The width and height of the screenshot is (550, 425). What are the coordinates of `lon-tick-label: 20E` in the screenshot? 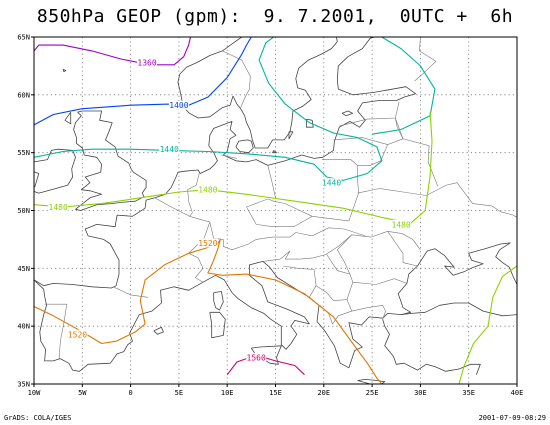 It's located at (323, 393).